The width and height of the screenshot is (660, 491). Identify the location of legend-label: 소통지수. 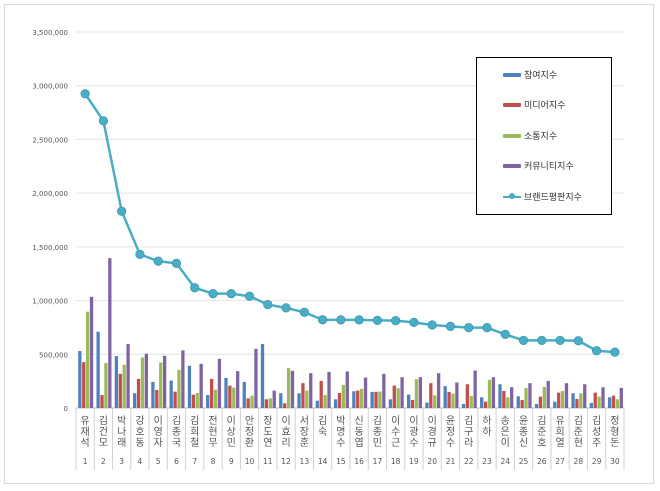
(541, 137).